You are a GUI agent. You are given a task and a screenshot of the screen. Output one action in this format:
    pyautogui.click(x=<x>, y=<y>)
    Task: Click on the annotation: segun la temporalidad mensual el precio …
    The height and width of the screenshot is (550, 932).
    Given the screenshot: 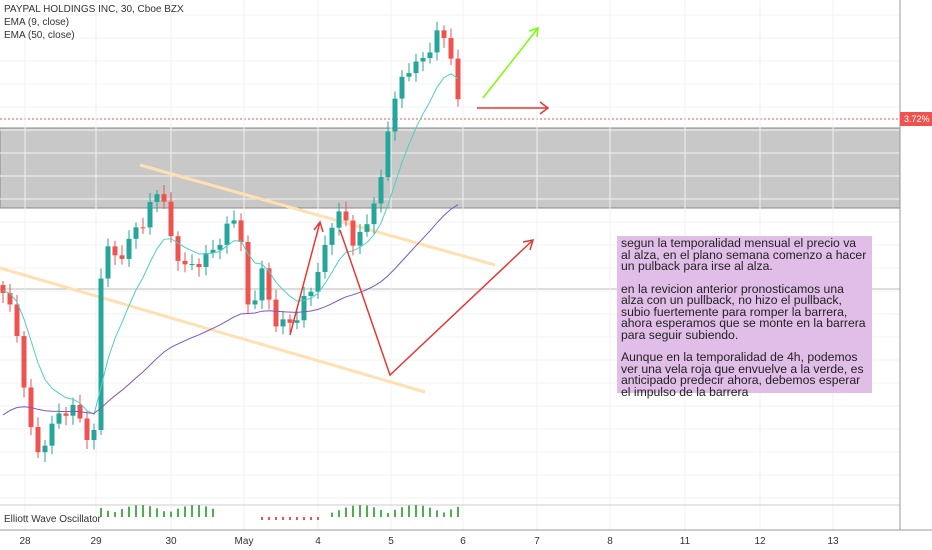 What is the action you would take?
    pyautogui.click(x=744, y=317)
    